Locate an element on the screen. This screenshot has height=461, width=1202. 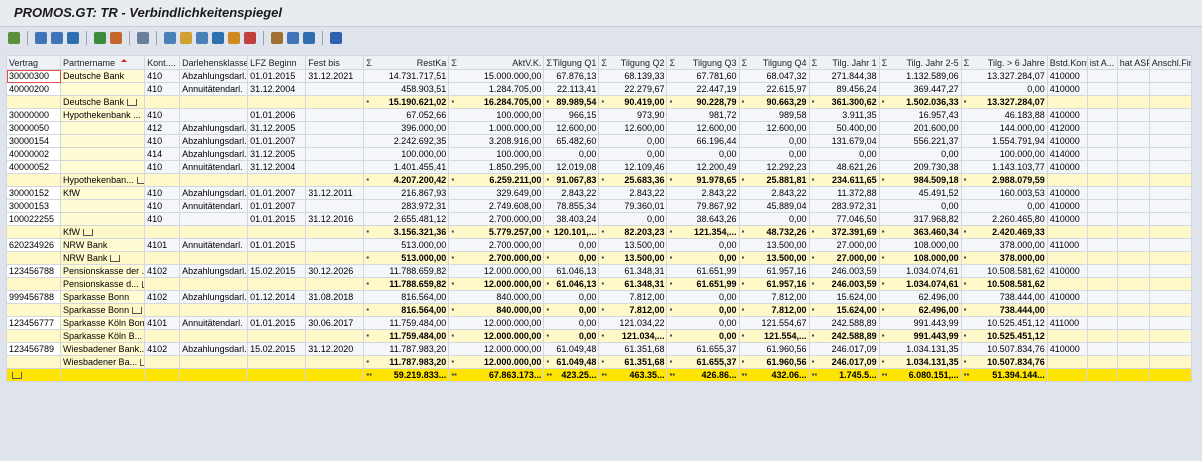
column-header: Partnername is located at coordinates (103, 62).